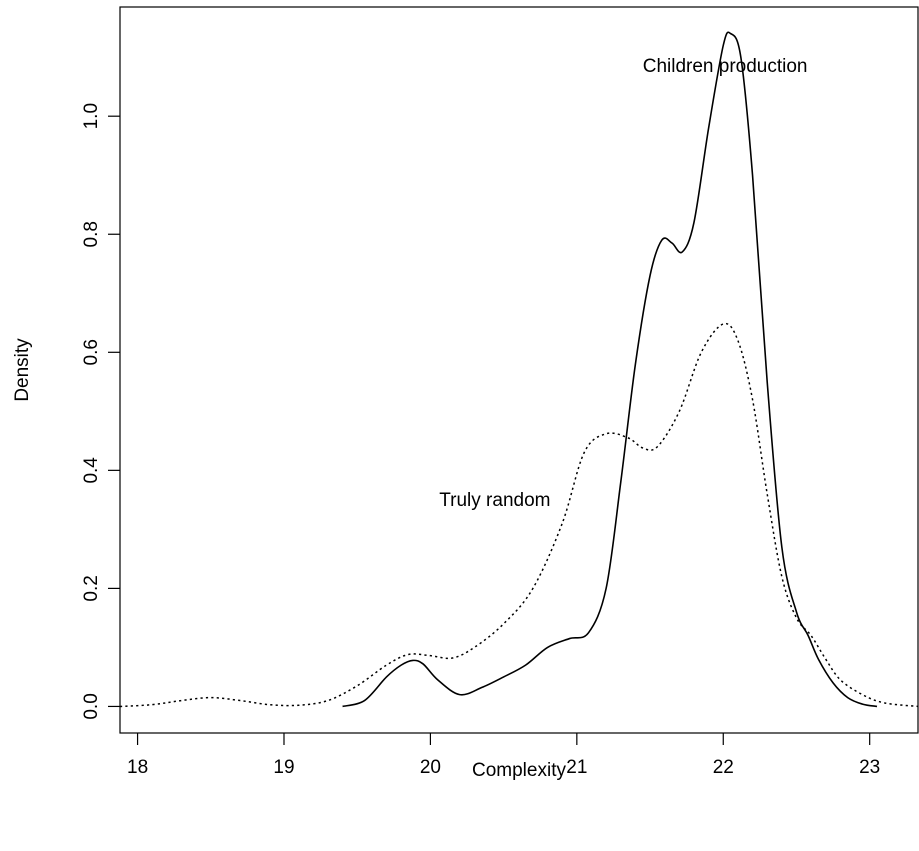  I want to click on x-tick-label: 19, so click(283, 767).